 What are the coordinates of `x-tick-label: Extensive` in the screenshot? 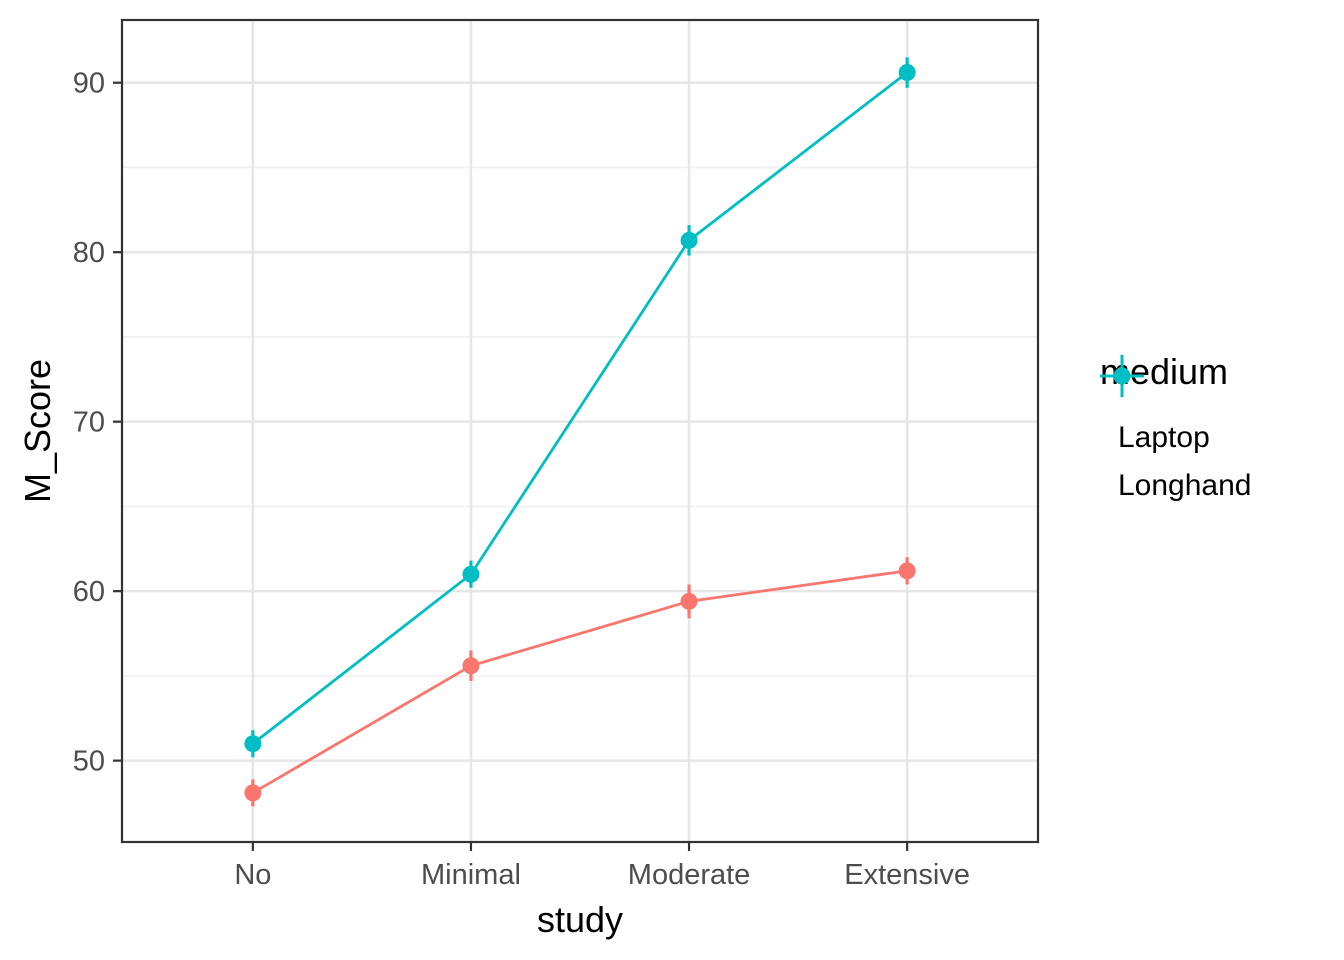 It's located at (907, 875).